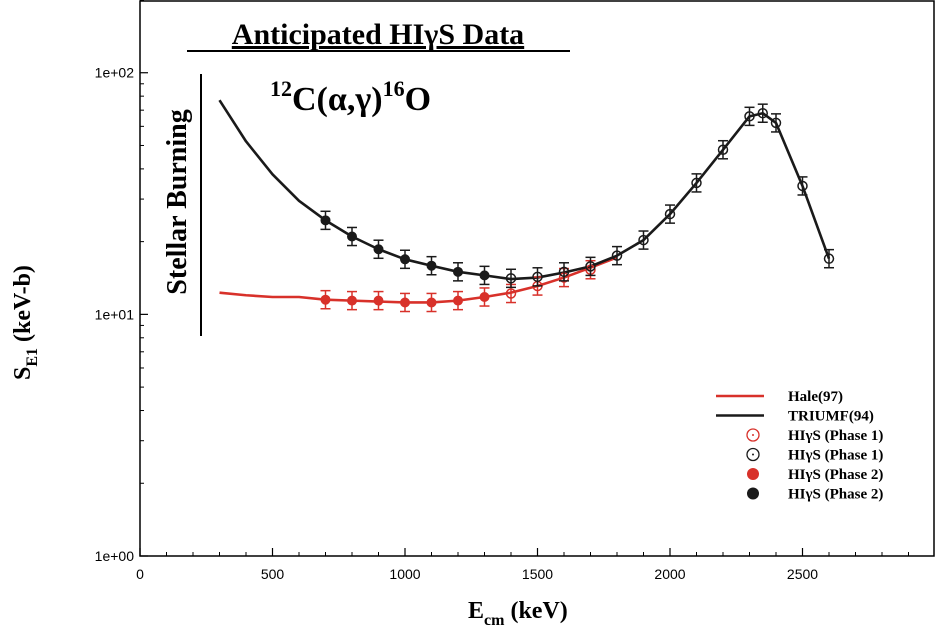  Describe the element at coordinates (779, 397) in the screenshot. I see `legend-item: Hale(97)` at that location.